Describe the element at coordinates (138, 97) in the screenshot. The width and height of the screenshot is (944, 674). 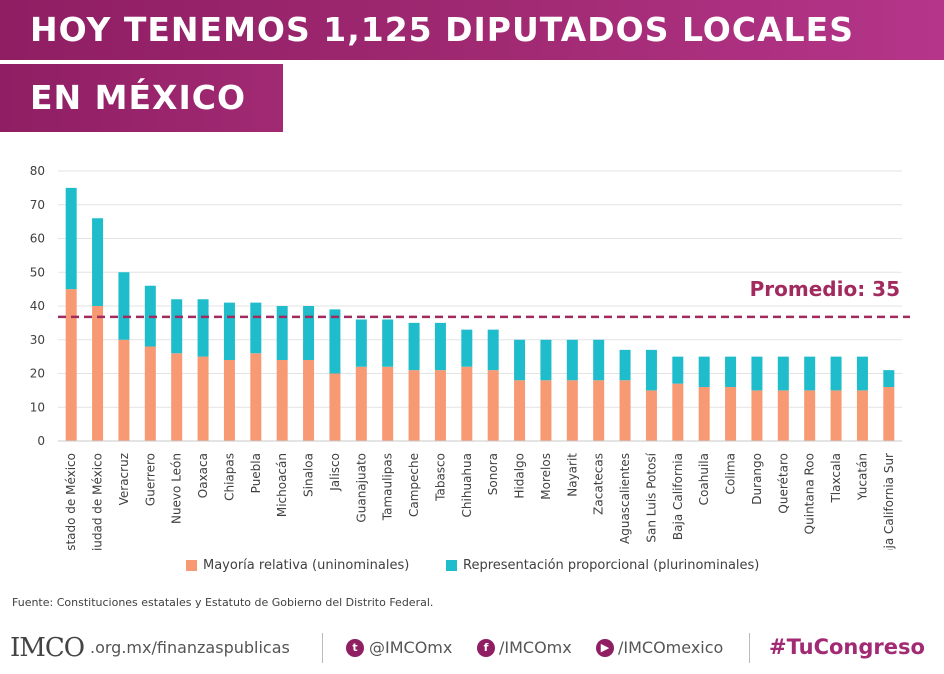
I see `page-title-line-2: EN MÉXICO` at that location.